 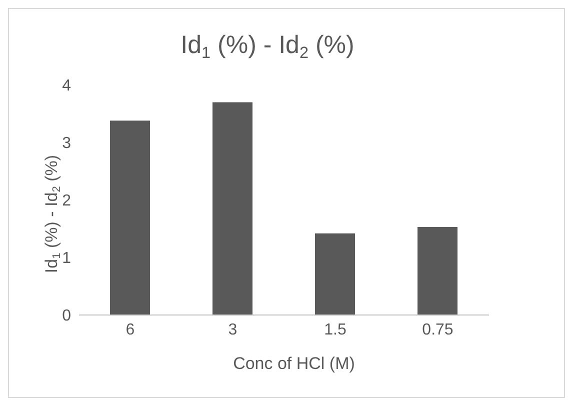 I want to click on x-tick-label: 6, so click(x=130, y=329).